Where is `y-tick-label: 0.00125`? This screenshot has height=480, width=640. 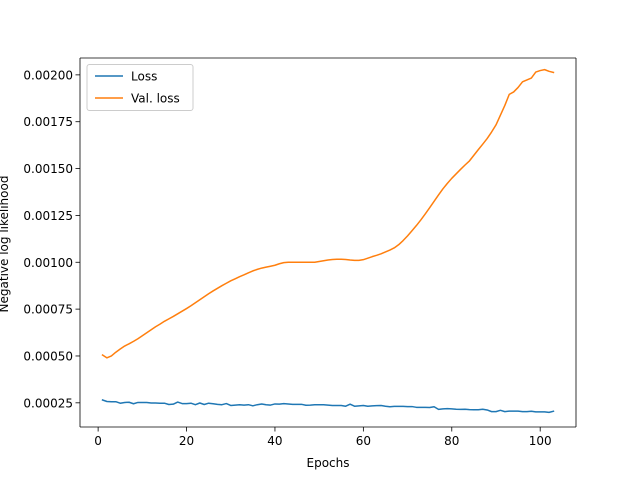 y-tick-label: 0.00125 is located at coordinates (48, 216).